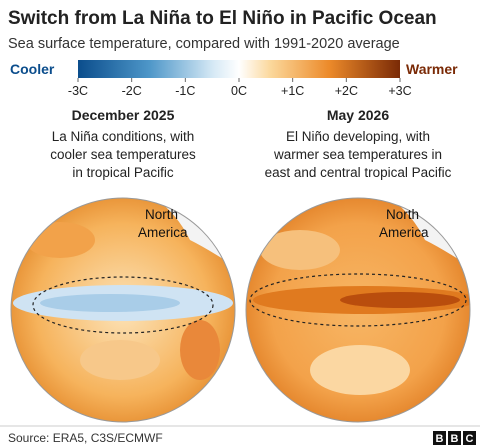 Image resolution: width=480 pixels, height=448 pixels. I want to click on cooler-box, so click(43, 69).